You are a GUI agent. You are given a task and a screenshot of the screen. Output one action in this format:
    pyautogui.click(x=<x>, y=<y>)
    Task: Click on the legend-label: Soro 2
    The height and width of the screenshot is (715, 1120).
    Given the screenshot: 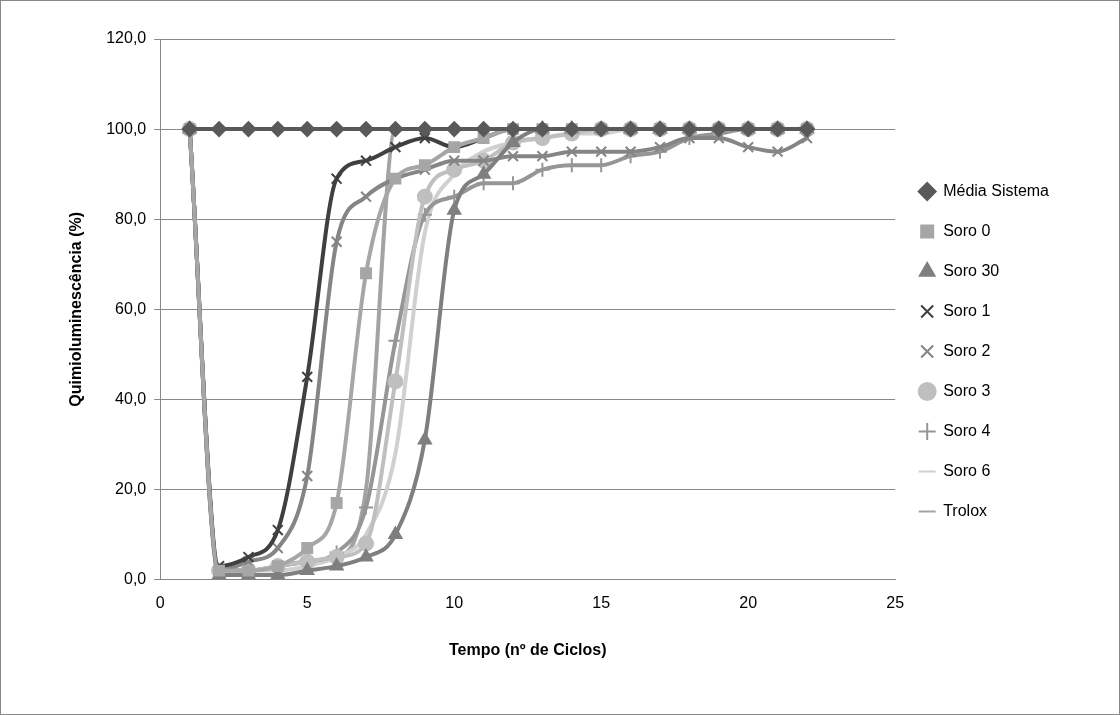 What is the action you would take?
    pyautogui.click(x=967, y=350)
    